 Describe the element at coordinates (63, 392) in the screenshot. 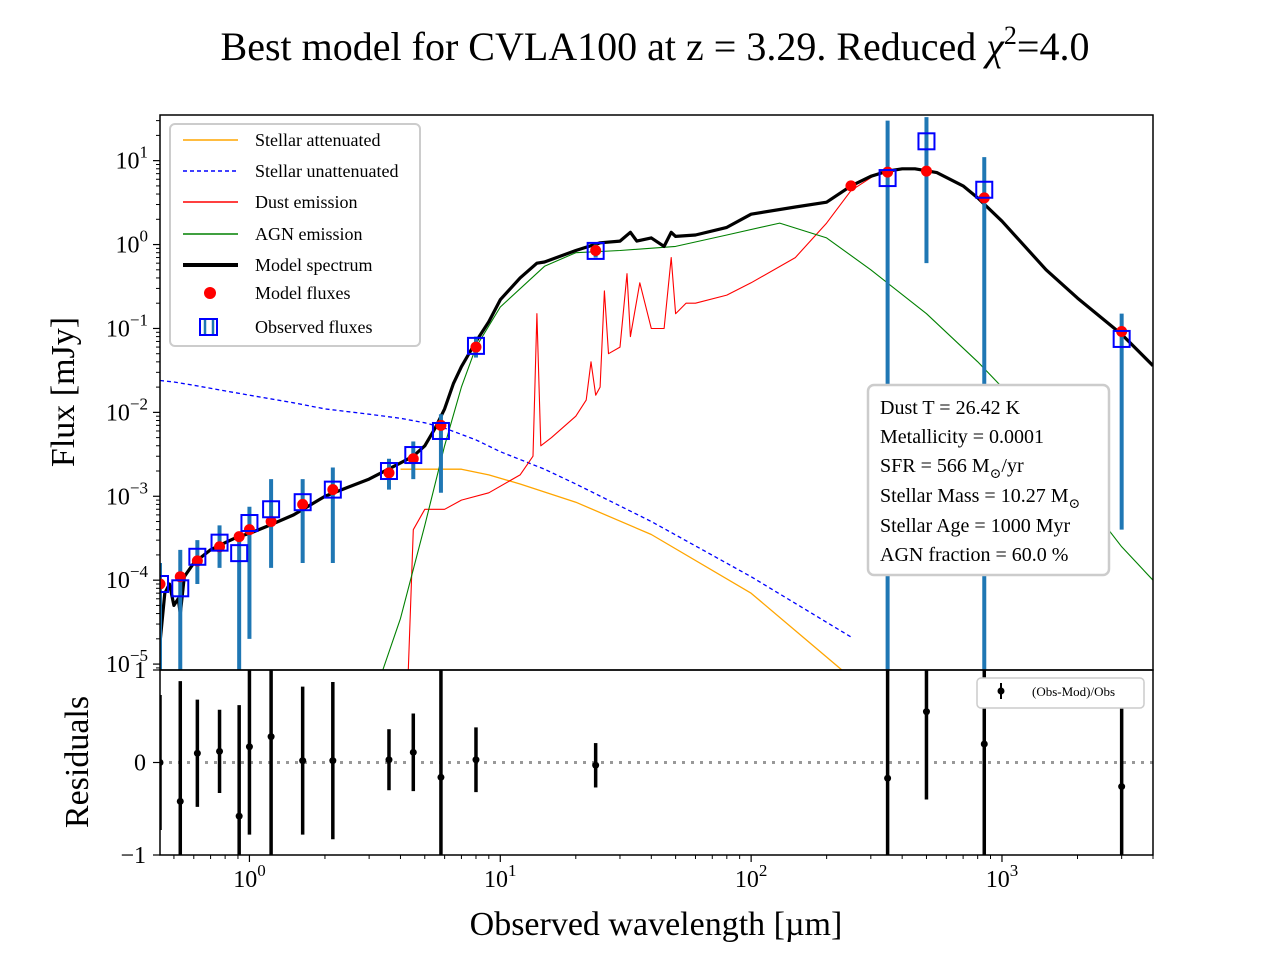

I see `y-axis-label: Flux [mJy]` at that location.